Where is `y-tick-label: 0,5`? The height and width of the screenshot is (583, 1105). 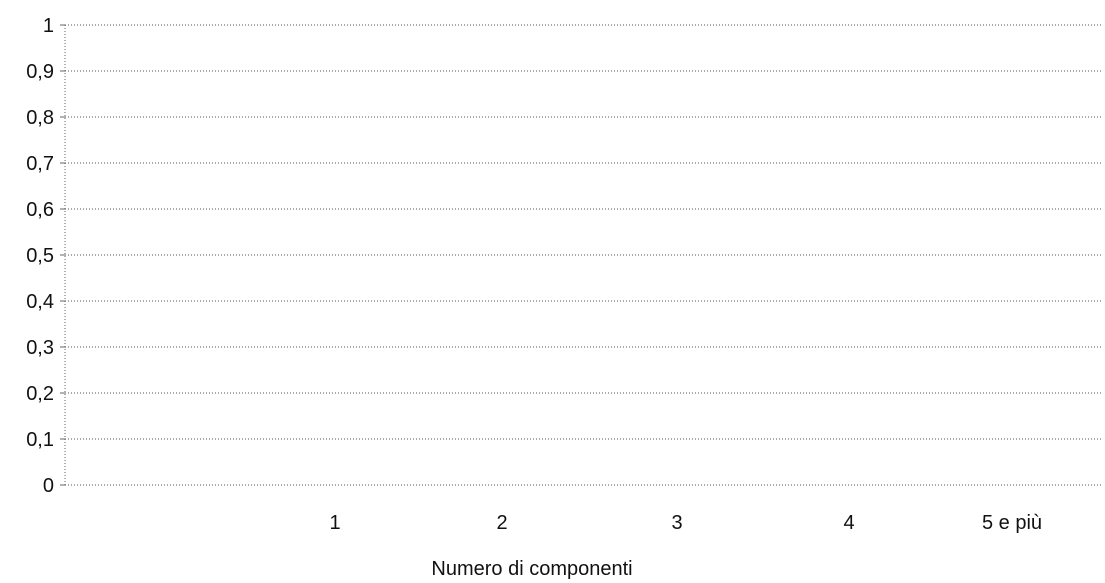
y-tick-label: 0,5 is located at coordinates (40, 256).